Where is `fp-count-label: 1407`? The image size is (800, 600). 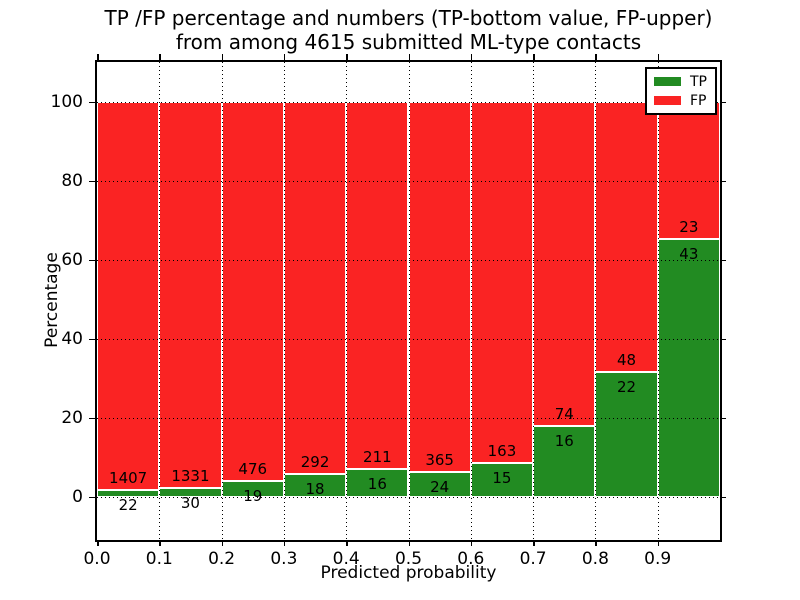 fp-count-label: 1407 is located at coordinates (128, 478).